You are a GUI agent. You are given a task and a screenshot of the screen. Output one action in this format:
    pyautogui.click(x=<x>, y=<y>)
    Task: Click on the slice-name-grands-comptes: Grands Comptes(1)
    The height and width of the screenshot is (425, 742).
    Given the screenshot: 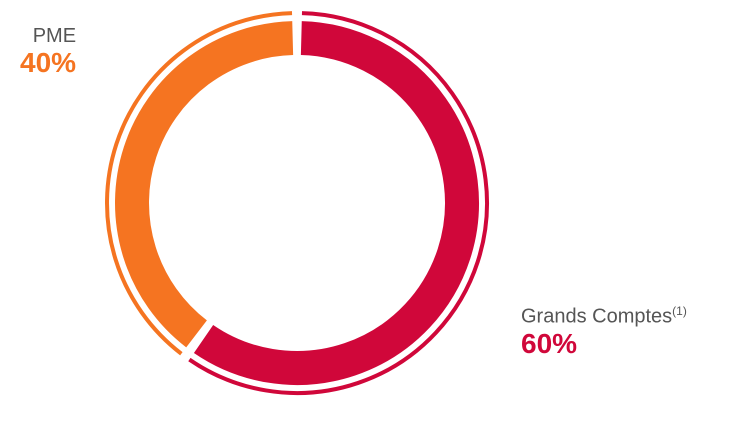 What is the action you would take?
    pyautogui.click(x=604, y=316)
    